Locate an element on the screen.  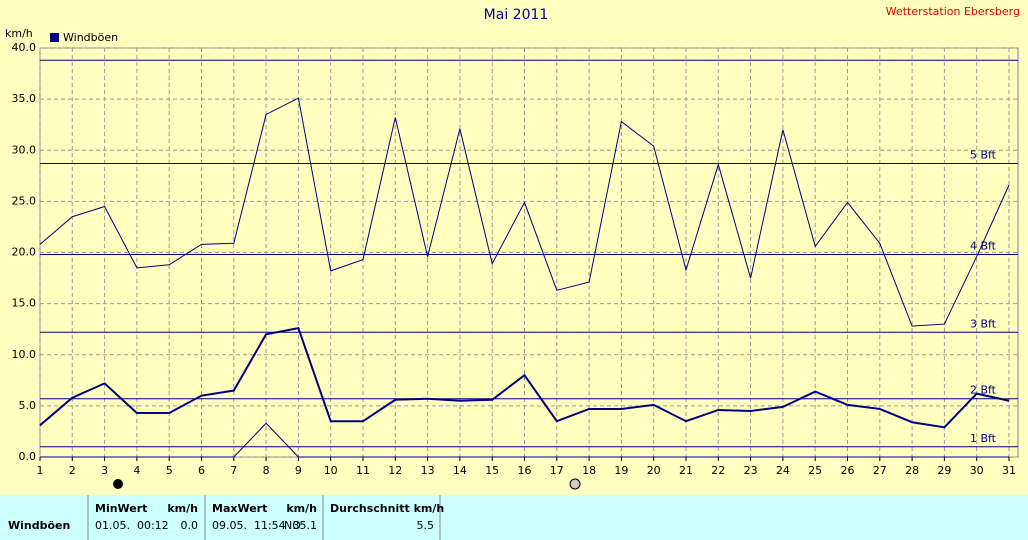
x-tick-label: 21 is located at coordinates (686, 470).